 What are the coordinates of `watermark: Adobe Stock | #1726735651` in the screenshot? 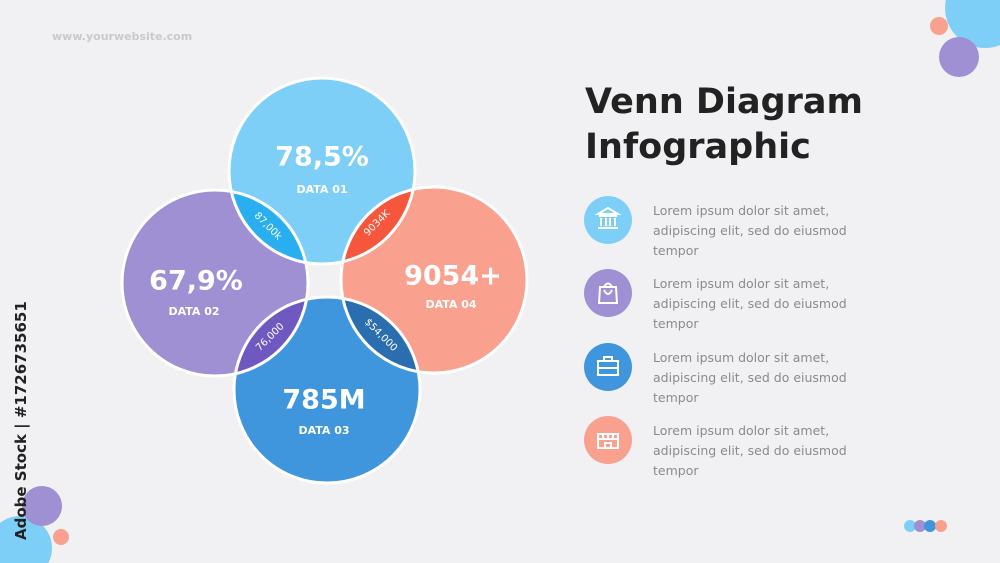 It's located at (21, 420).